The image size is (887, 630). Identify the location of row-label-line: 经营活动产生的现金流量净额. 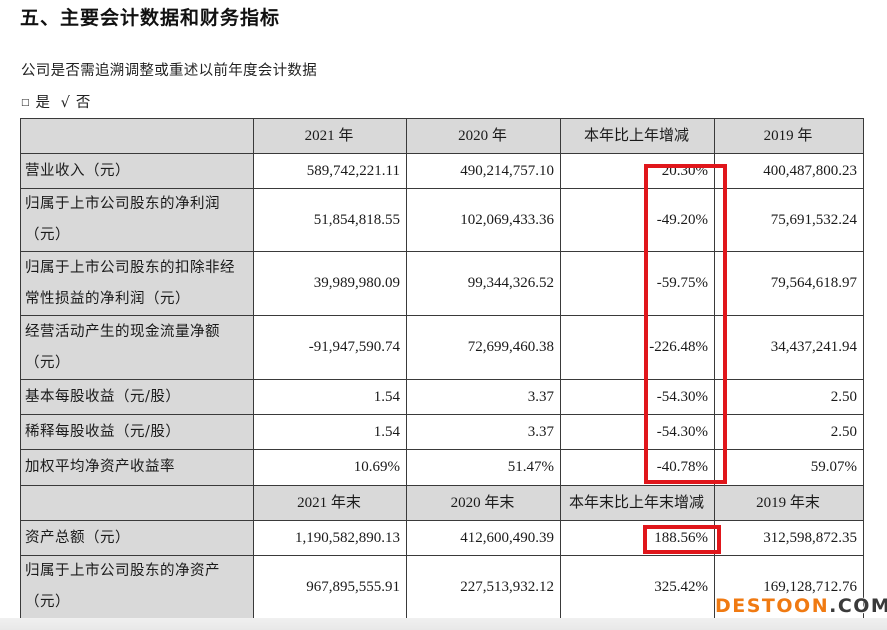
(122, 331).